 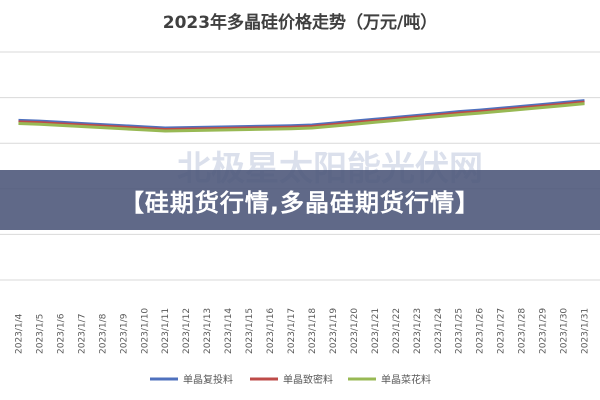 I want to click on x-tick-label: 2023/1/24, so click(x=439, y=331).